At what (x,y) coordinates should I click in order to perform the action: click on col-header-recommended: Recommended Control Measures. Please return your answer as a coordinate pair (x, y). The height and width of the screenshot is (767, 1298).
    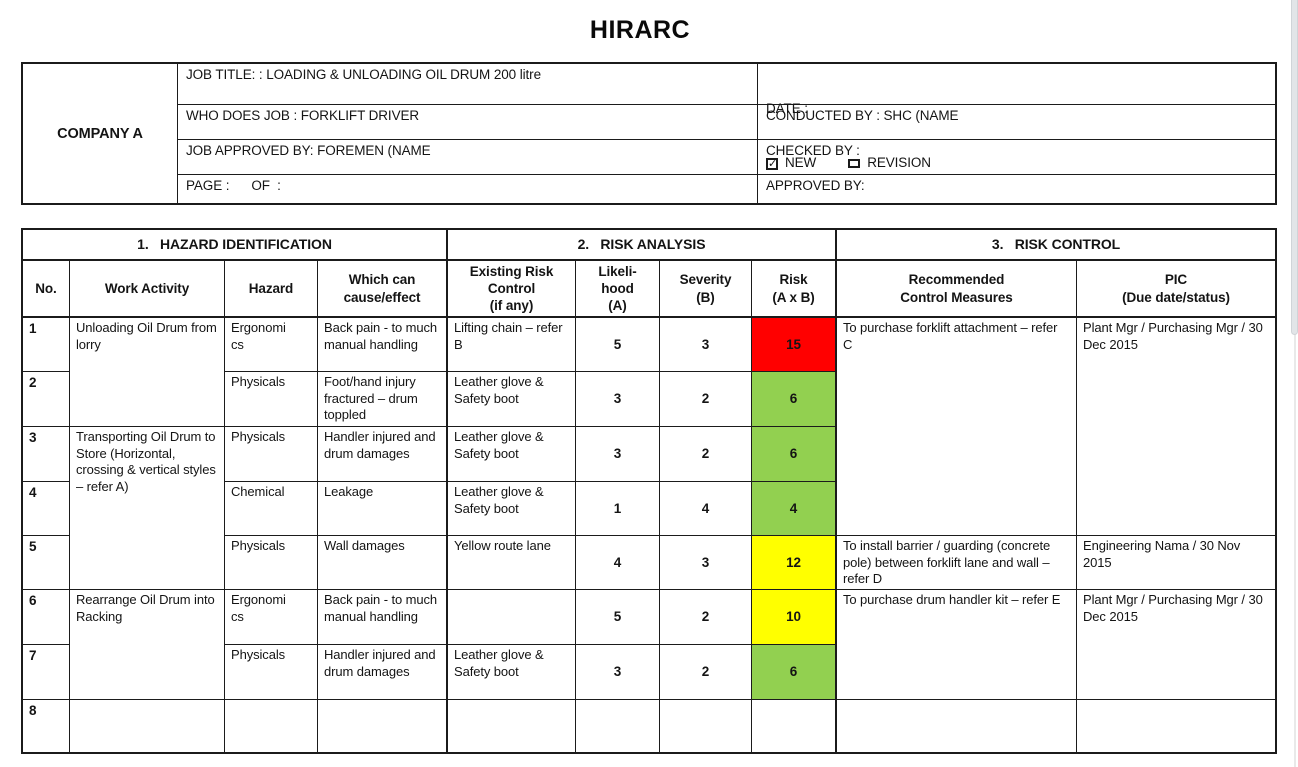
    Looking at the image, I should click on (957, 289).